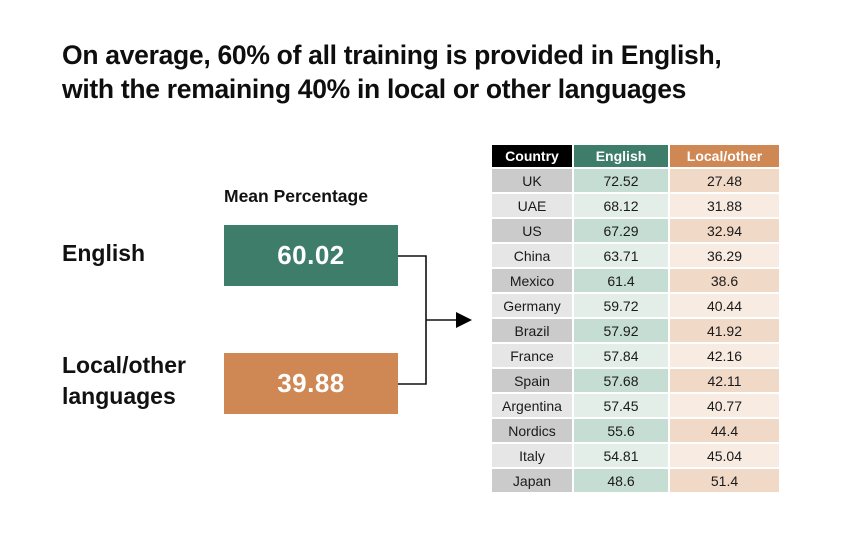 This screenshot has width=842, height=540. What do you see at coordinates (104, 253) in the screenshot?
I see `english-label: English` at bounding box center [104, 253].